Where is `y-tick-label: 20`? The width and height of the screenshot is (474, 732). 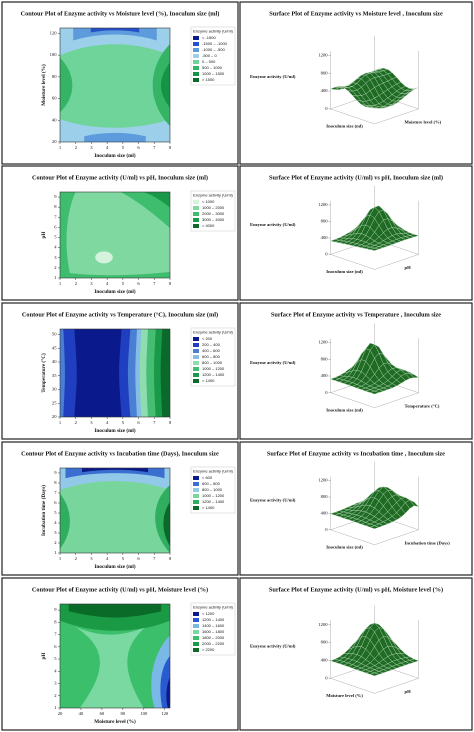 y-tick-label: 20 is located at coordinates (54, 141).